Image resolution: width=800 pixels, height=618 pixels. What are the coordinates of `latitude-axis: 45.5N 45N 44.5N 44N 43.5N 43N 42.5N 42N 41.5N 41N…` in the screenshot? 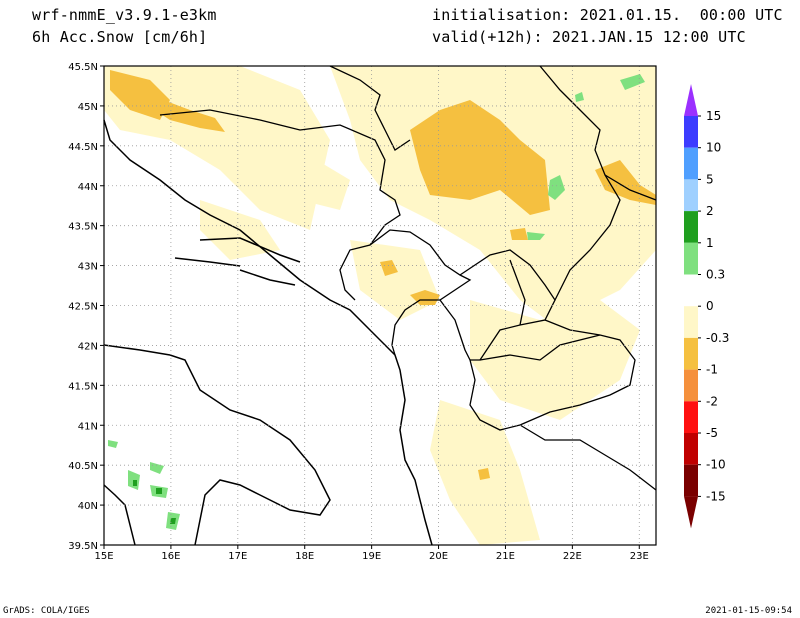 It's located at (86, 307).